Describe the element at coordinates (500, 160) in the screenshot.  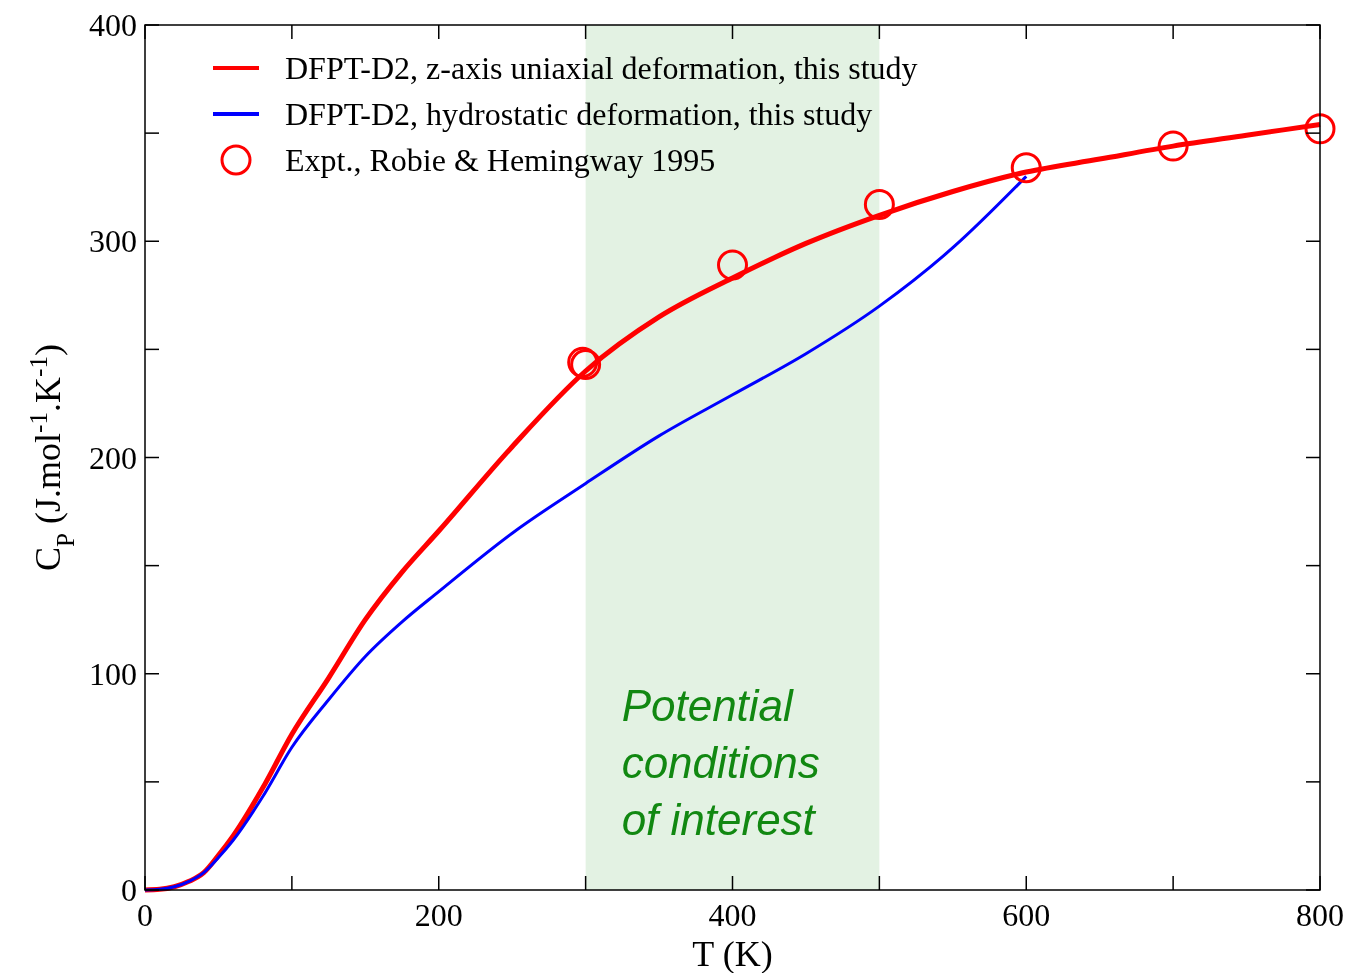
I see `legend-label: Expt., Robie & Hemingway 1995` at that location.